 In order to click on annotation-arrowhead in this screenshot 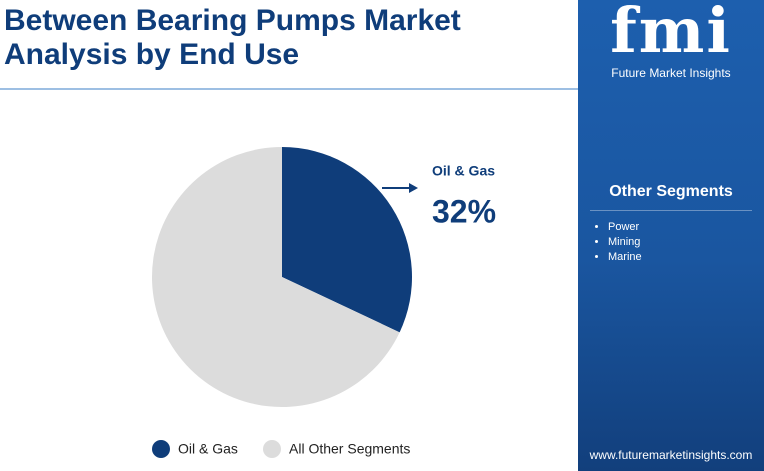, I will do `click(413, 188)`.